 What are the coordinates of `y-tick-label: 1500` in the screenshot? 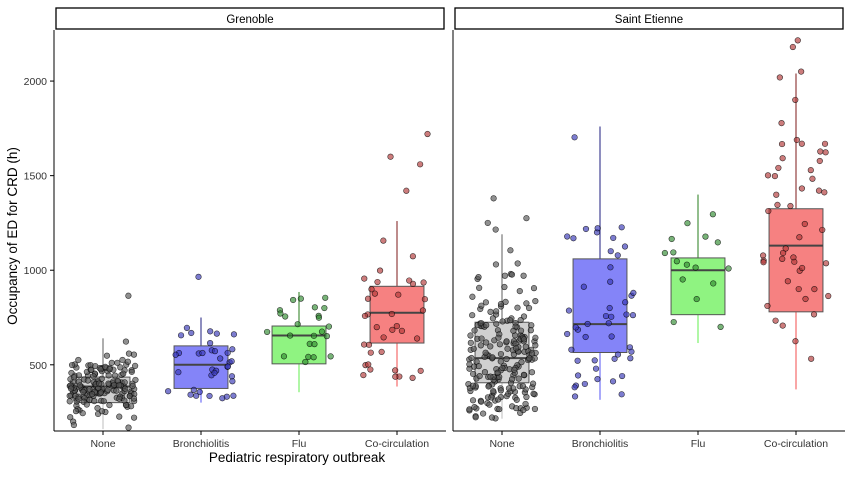 It's located at (36, 177).